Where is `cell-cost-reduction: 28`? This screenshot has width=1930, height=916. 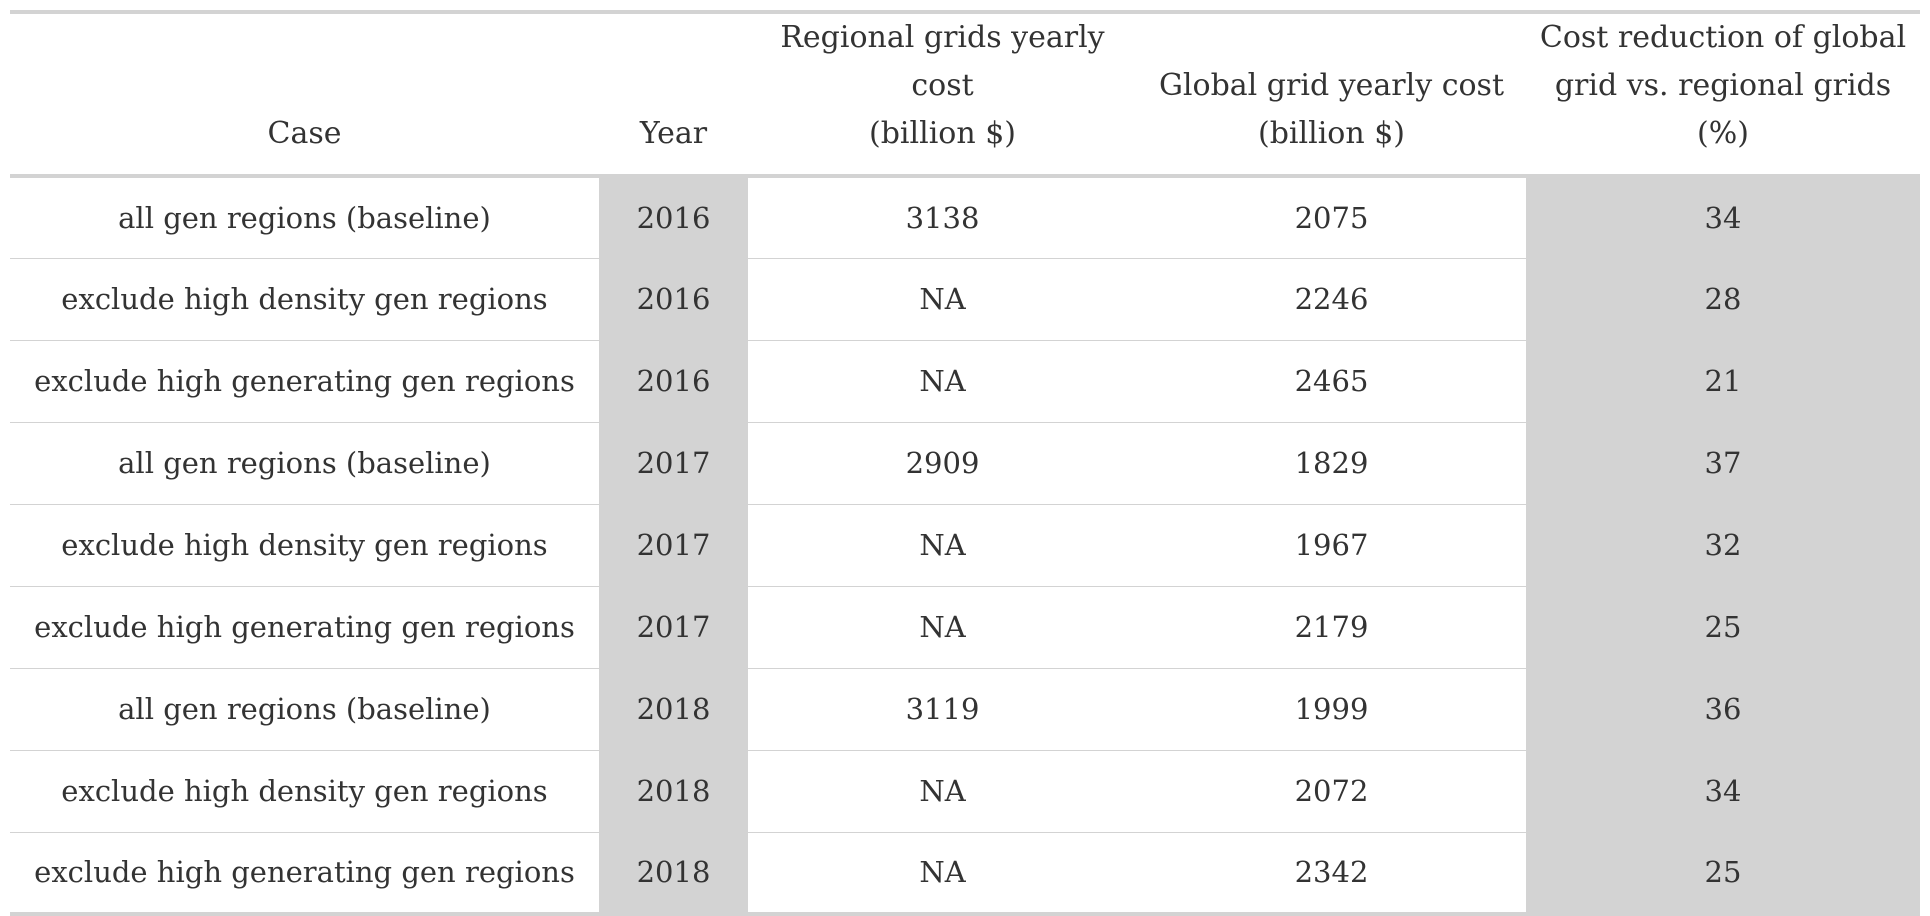
cell-cost-reduction: 28 is located at coordinates (1723, 298).